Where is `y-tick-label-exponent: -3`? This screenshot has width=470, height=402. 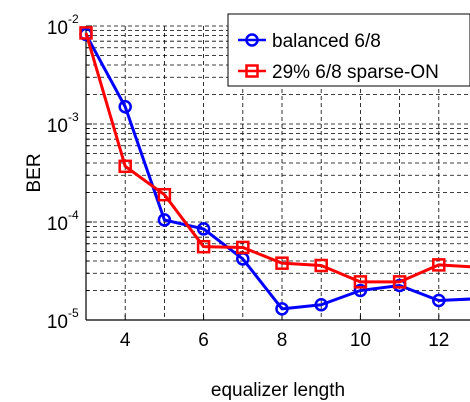 y-tick-label-exponent: -3 is located at coordinates (73, 117).